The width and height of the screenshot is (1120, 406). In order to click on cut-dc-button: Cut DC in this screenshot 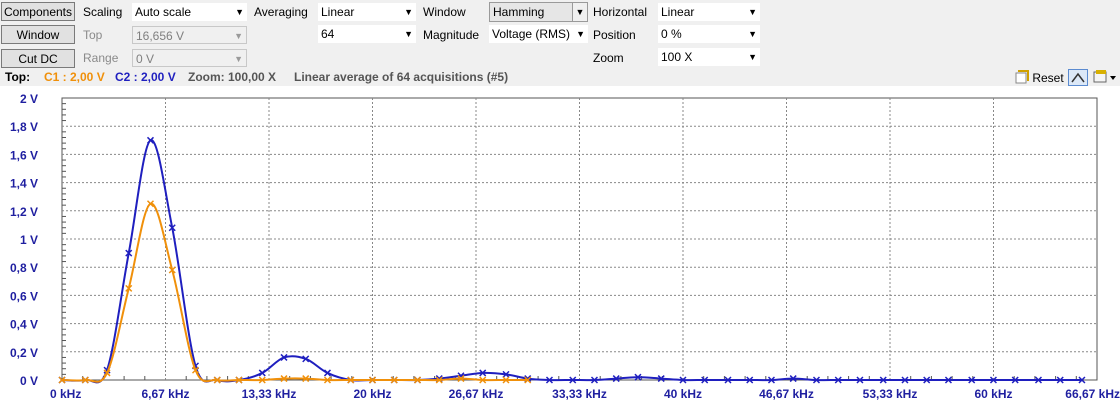, I will do `click(38, 58)`.